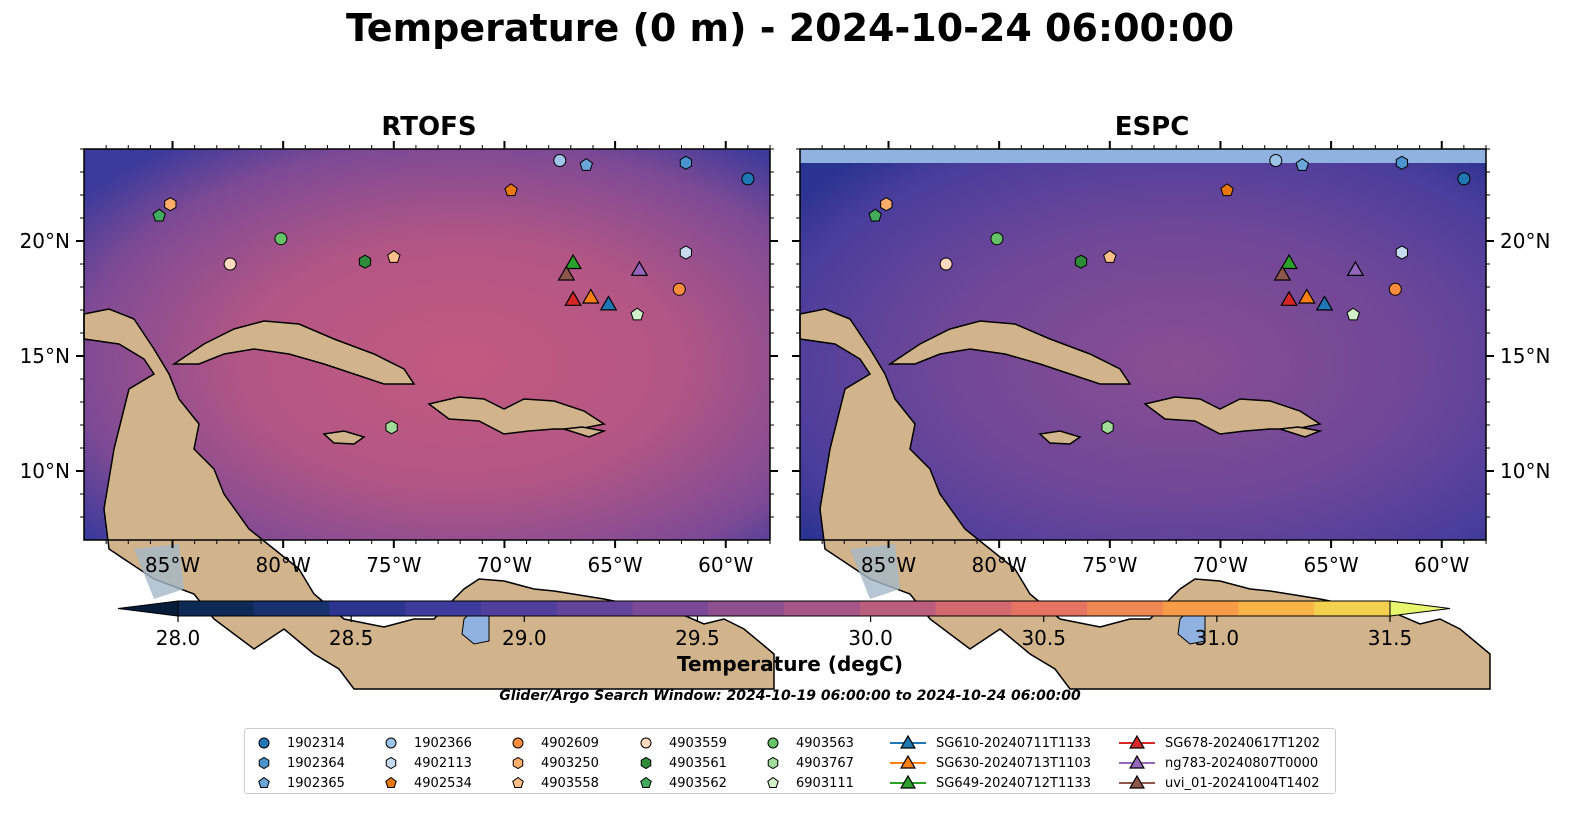  Describe the element at coordinates (1014, 743) in the screenshot. I see `legend-label: SG610-20240711T1133` at that location.